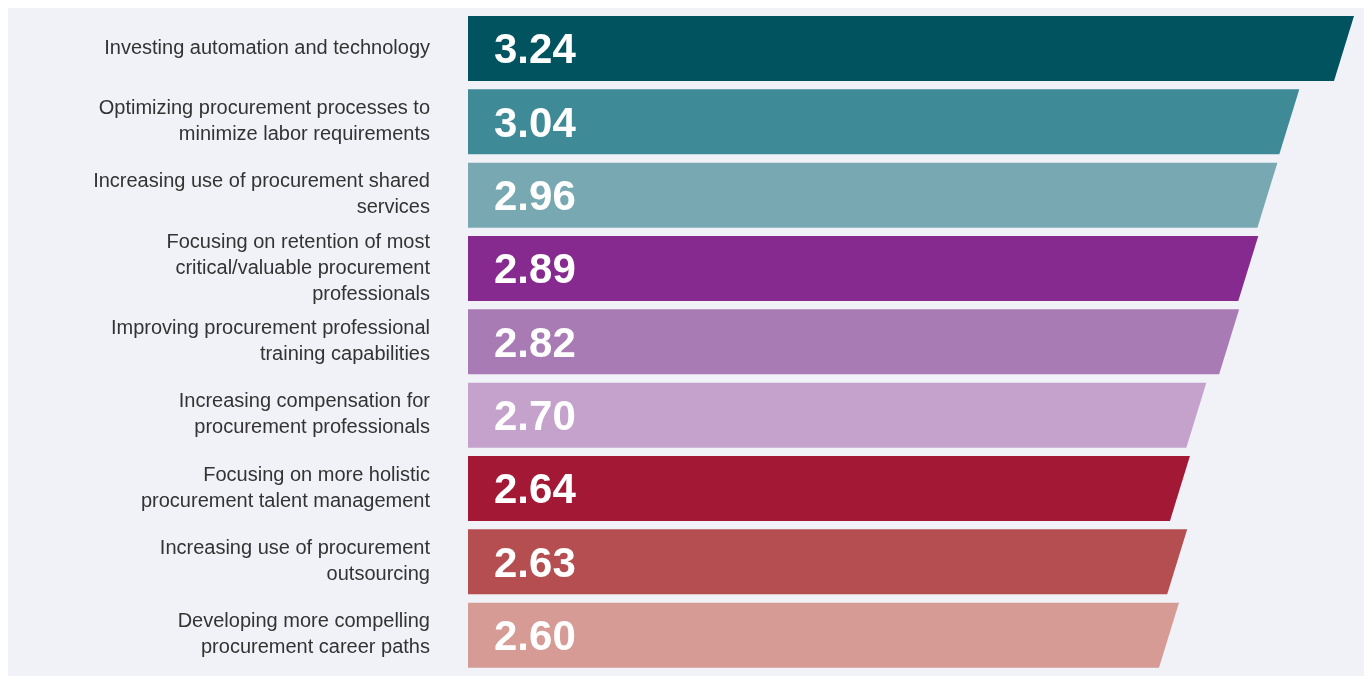  Describe the element at coordinates (535, 342) in the screenshot. I see `data-label: 2.82` at that location.